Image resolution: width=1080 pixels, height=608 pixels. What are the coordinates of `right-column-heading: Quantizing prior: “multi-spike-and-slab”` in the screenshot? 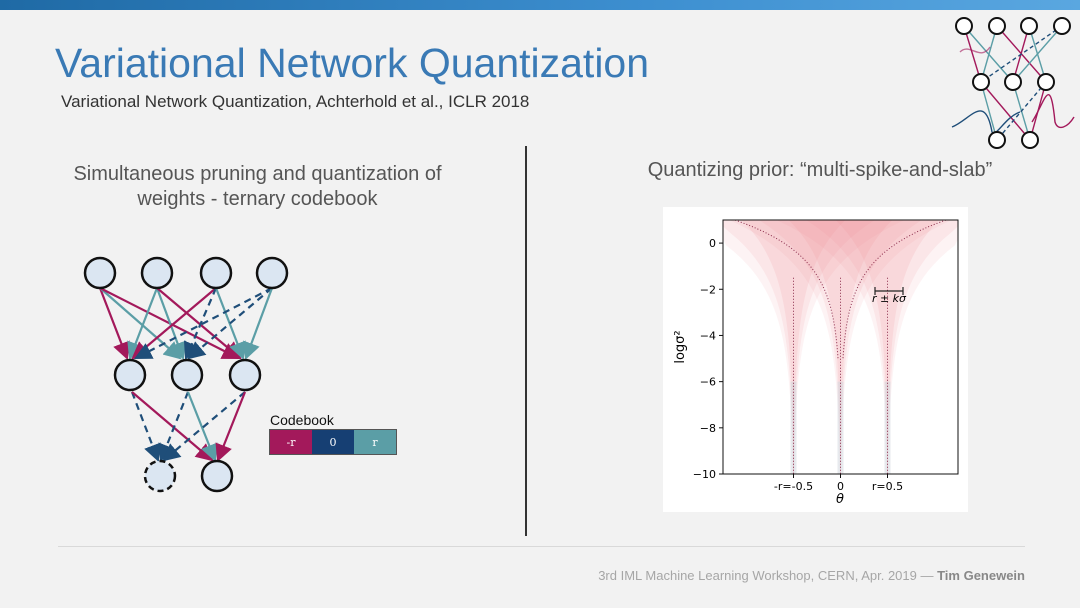 It's located at (820, 170).